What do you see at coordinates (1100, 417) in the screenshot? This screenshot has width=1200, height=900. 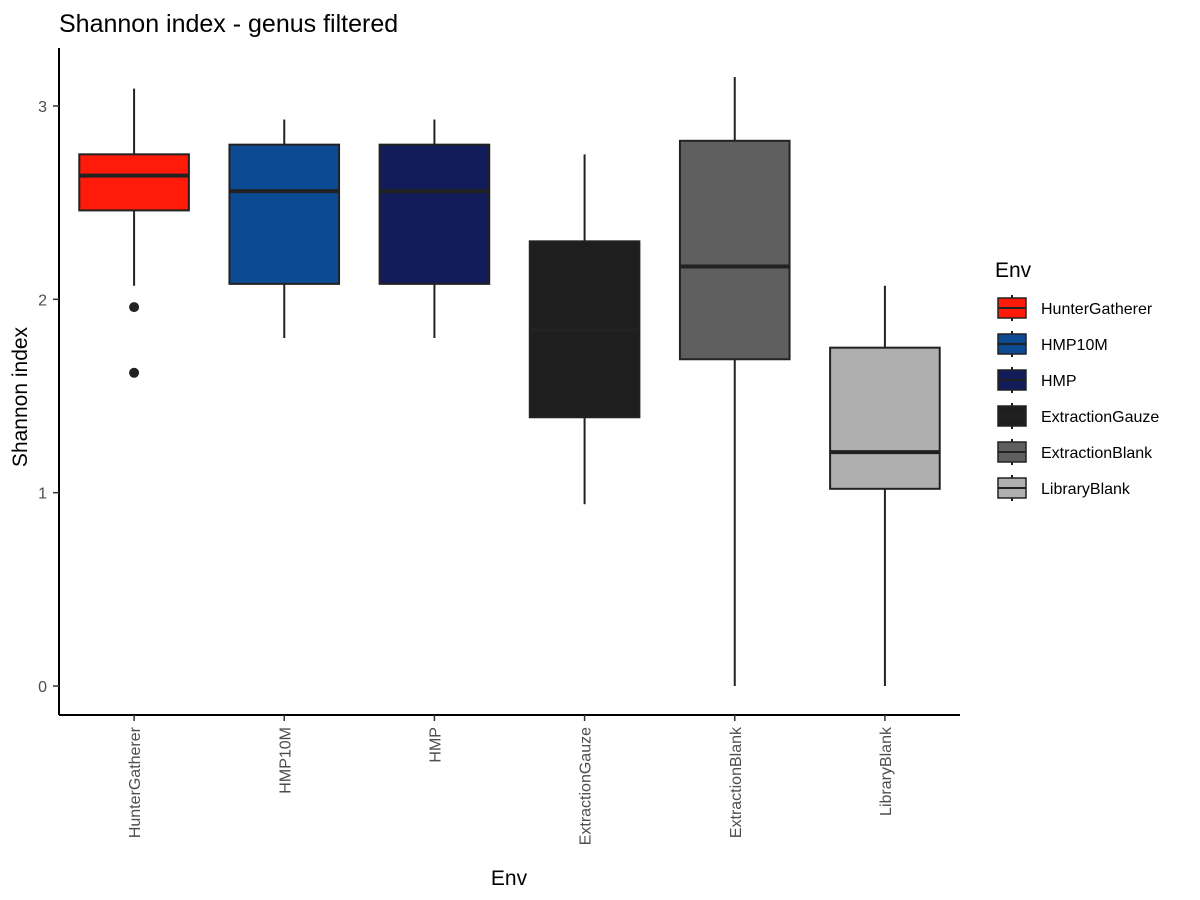 I see `legend-label-extractiongauze: ExtractionGauze` at bounding box center [1100, 417].